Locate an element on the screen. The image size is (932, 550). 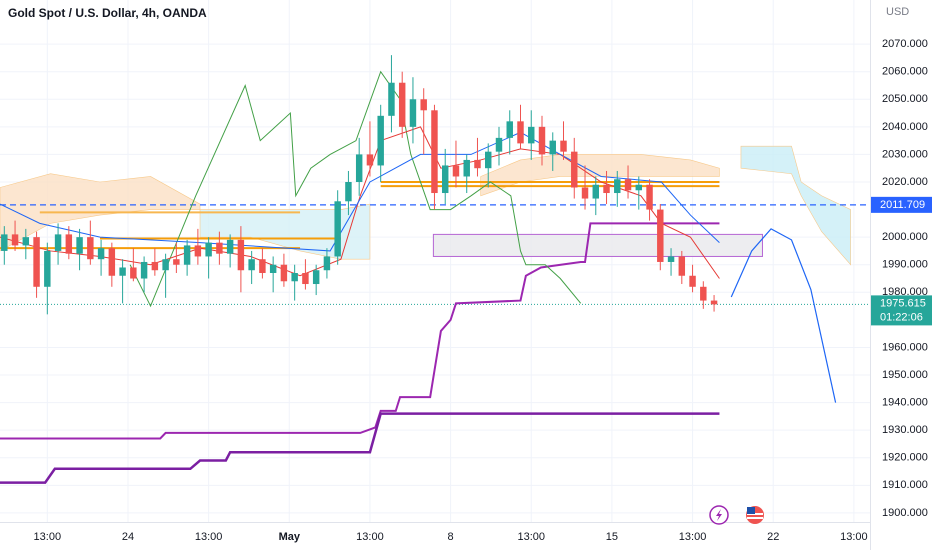
y-tick-label: 2000.000 is located at coordinates (905, 237).